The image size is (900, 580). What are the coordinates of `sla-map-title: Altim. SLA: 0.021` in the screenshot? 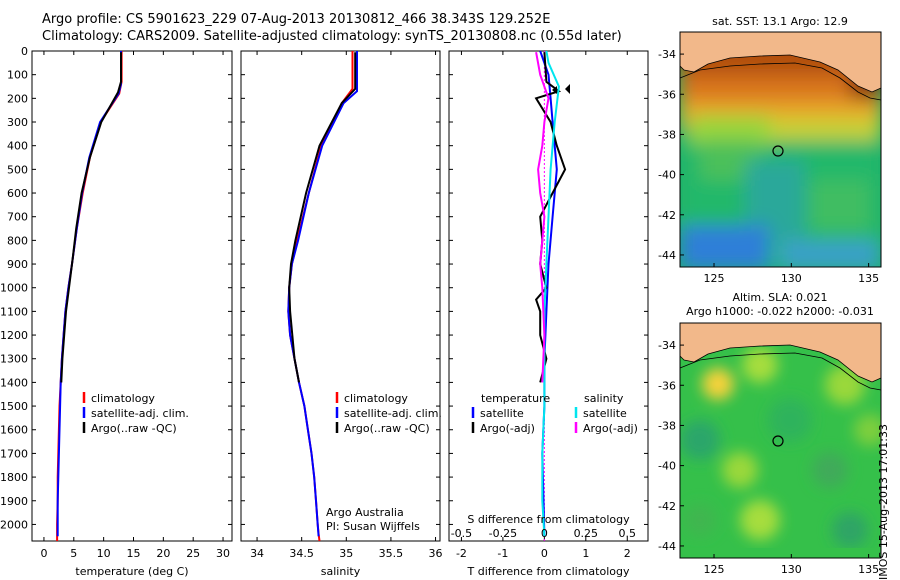 It's located at (780, 297).